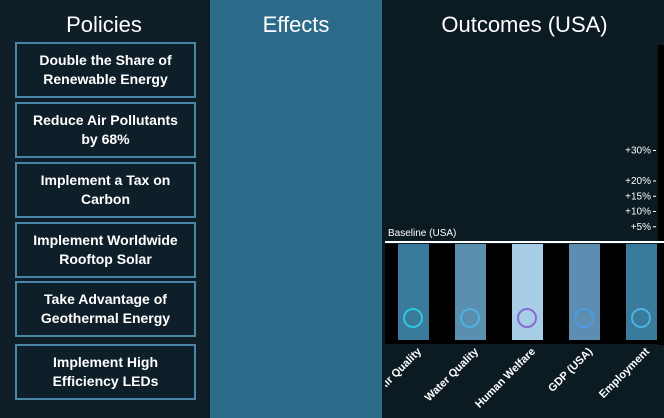 This screenshot has height=418, width=664. Describe the element at coordinates (405, 369) in the screenshot. I see `x-tick-label: Air Quality` at that location.